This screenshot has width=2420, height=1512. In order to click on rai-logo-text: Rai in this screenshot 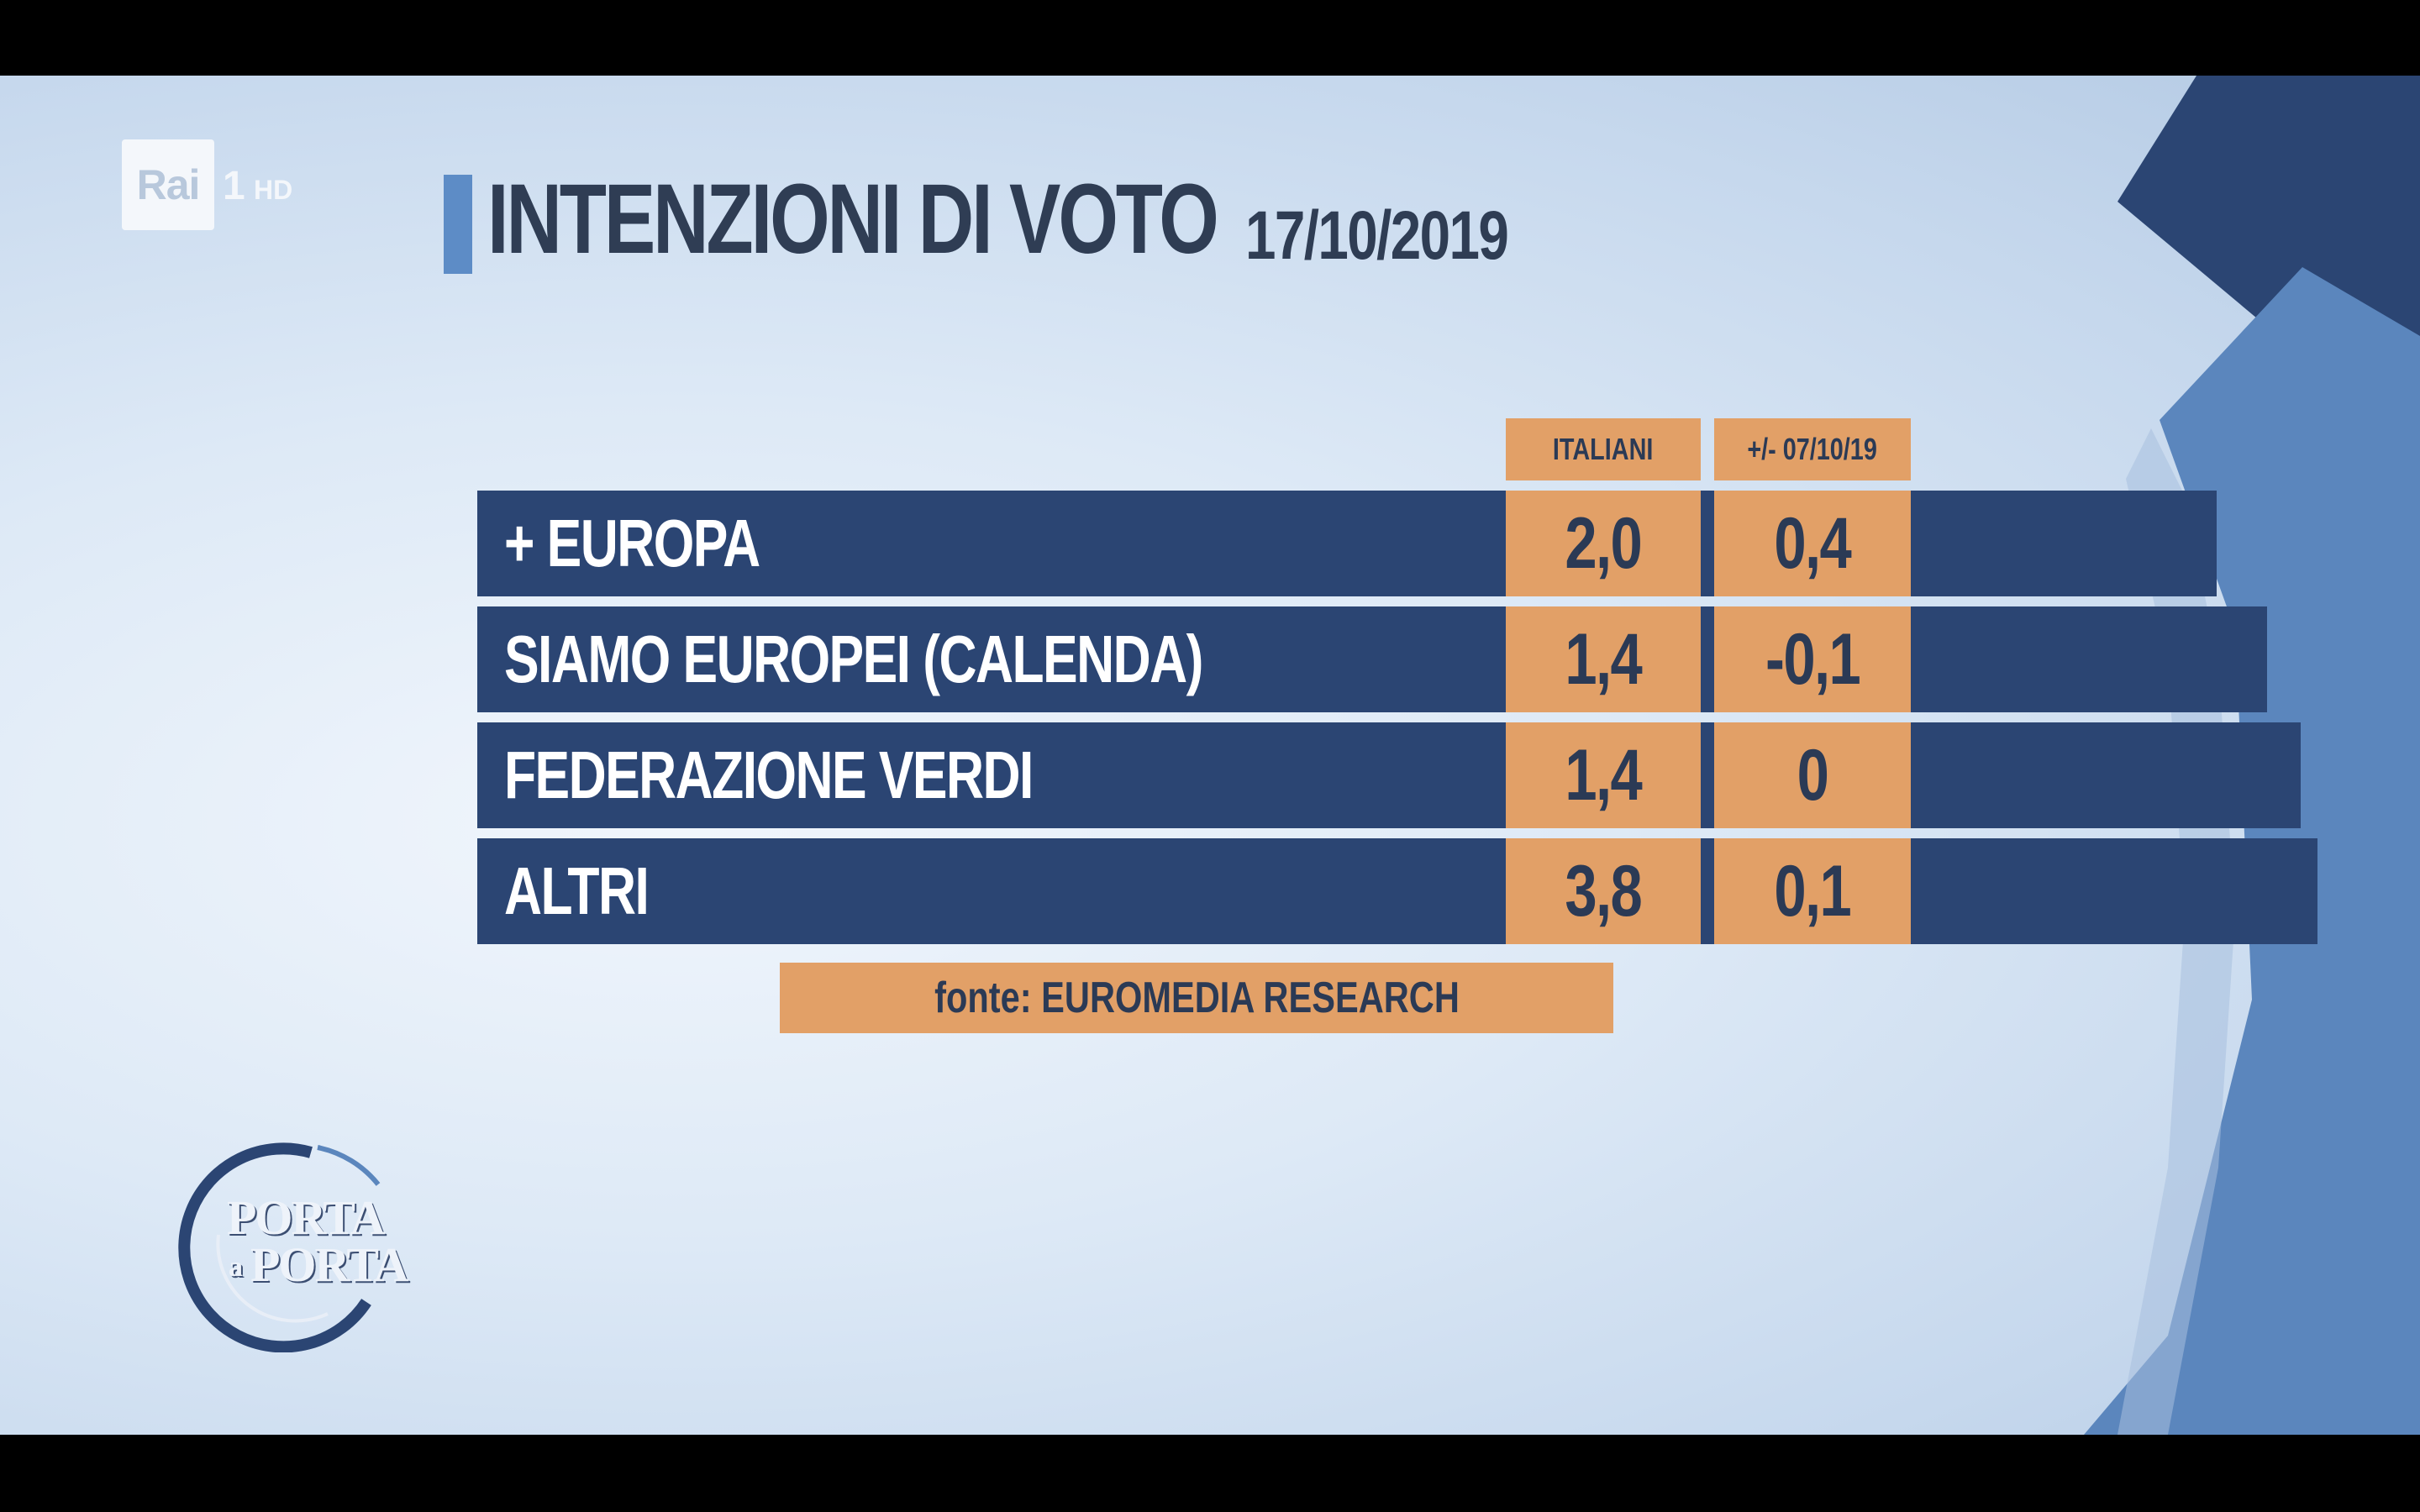, I will do `click(168, 184)`.